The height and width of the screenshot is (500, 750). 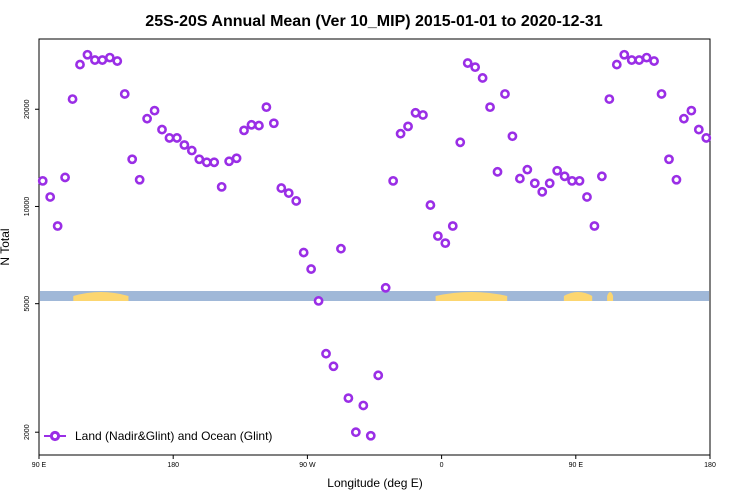 I want to click on legend-label: Land (Nadir&Glint) and Ocean (Glint), so click(x=173, y=436).